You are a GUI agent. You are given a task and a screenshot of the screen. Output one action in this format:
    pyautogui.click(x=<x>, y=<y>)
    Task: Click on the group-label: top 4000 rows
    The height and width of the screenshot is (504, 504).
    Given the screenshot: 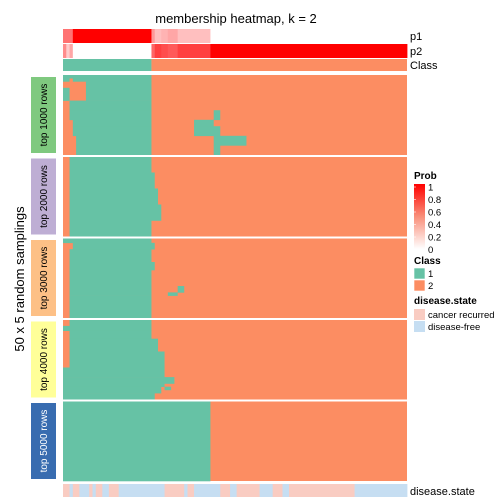 What is the action you would take?
    pyautogui.click(x=44, y=359)
    